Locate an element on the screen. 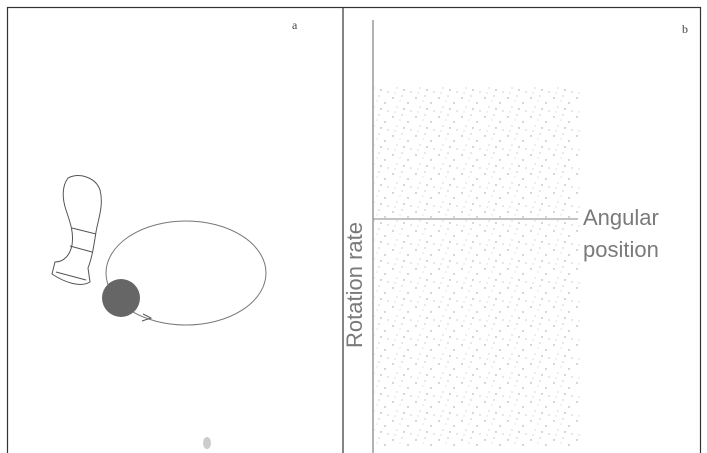 Image resolution: width=707 pixels, height=453 pixels. orbit is located at coordinates (186, 273).